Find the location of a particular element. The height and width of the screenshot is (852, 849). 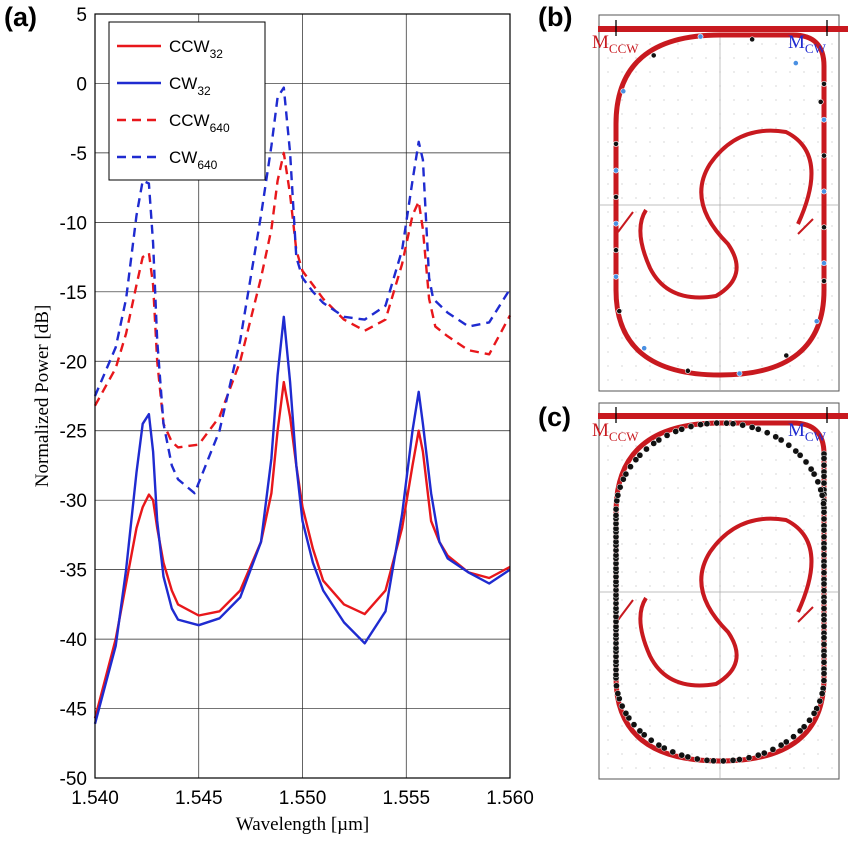

s-bend-waveguide is located at coordinates (726, 214).